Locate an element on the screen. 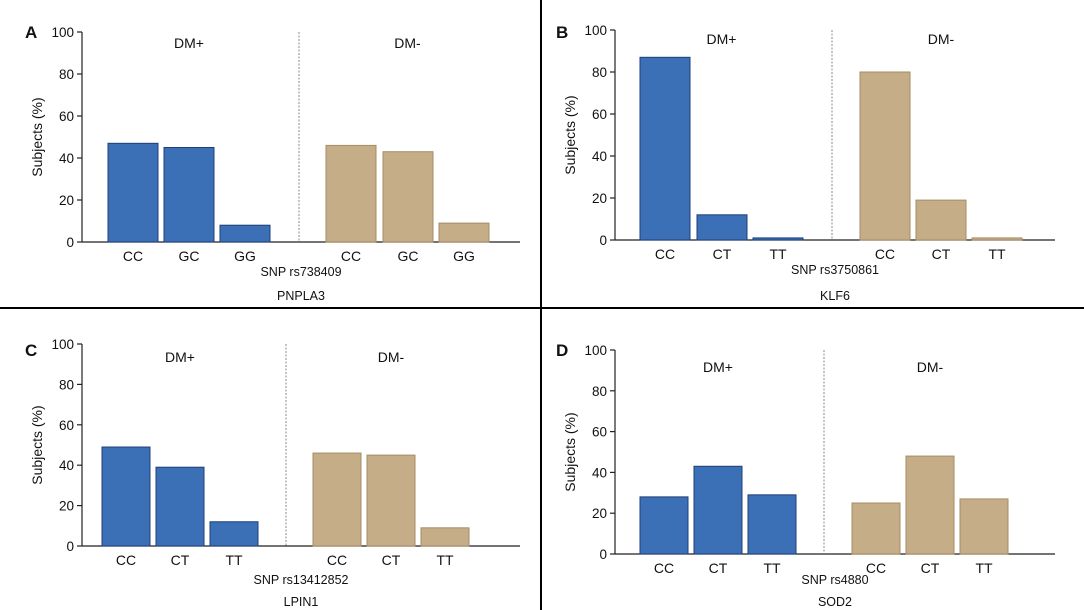  panel-letter: B is located at coordinates (562, 32).